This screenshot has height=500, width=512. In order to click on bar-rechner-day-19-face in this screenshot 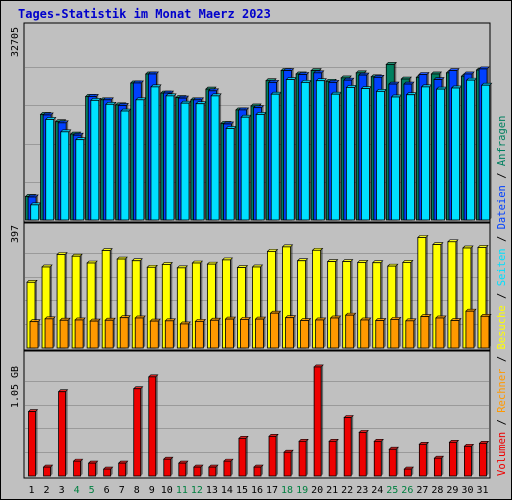, I will do `click(304, 334)`.